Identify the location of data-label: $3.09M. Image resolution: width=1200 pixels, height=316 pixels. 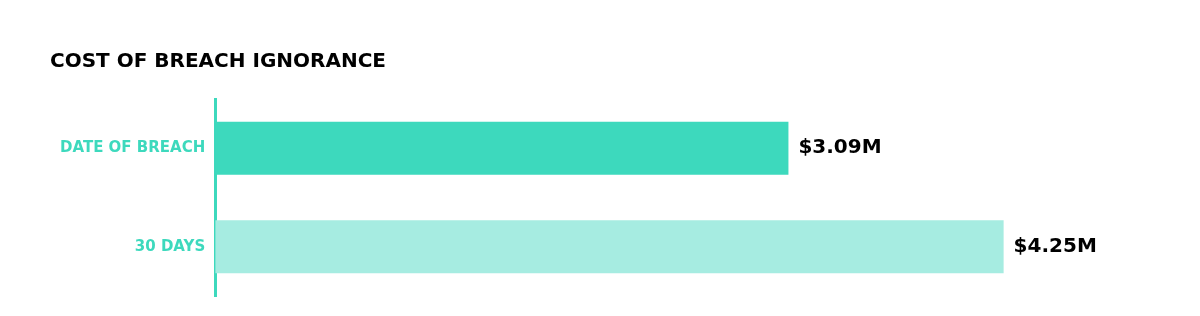
(840, 146).